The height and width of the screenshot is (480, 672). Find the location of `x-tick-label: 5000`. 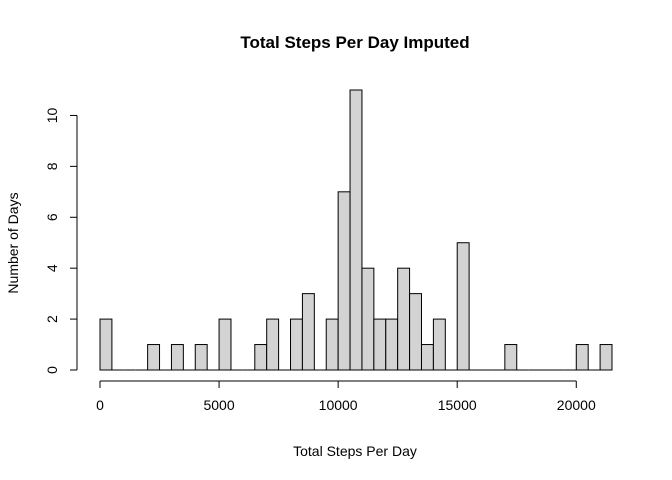

x-tick-label: 5000 is located at coordinates (218, 405).